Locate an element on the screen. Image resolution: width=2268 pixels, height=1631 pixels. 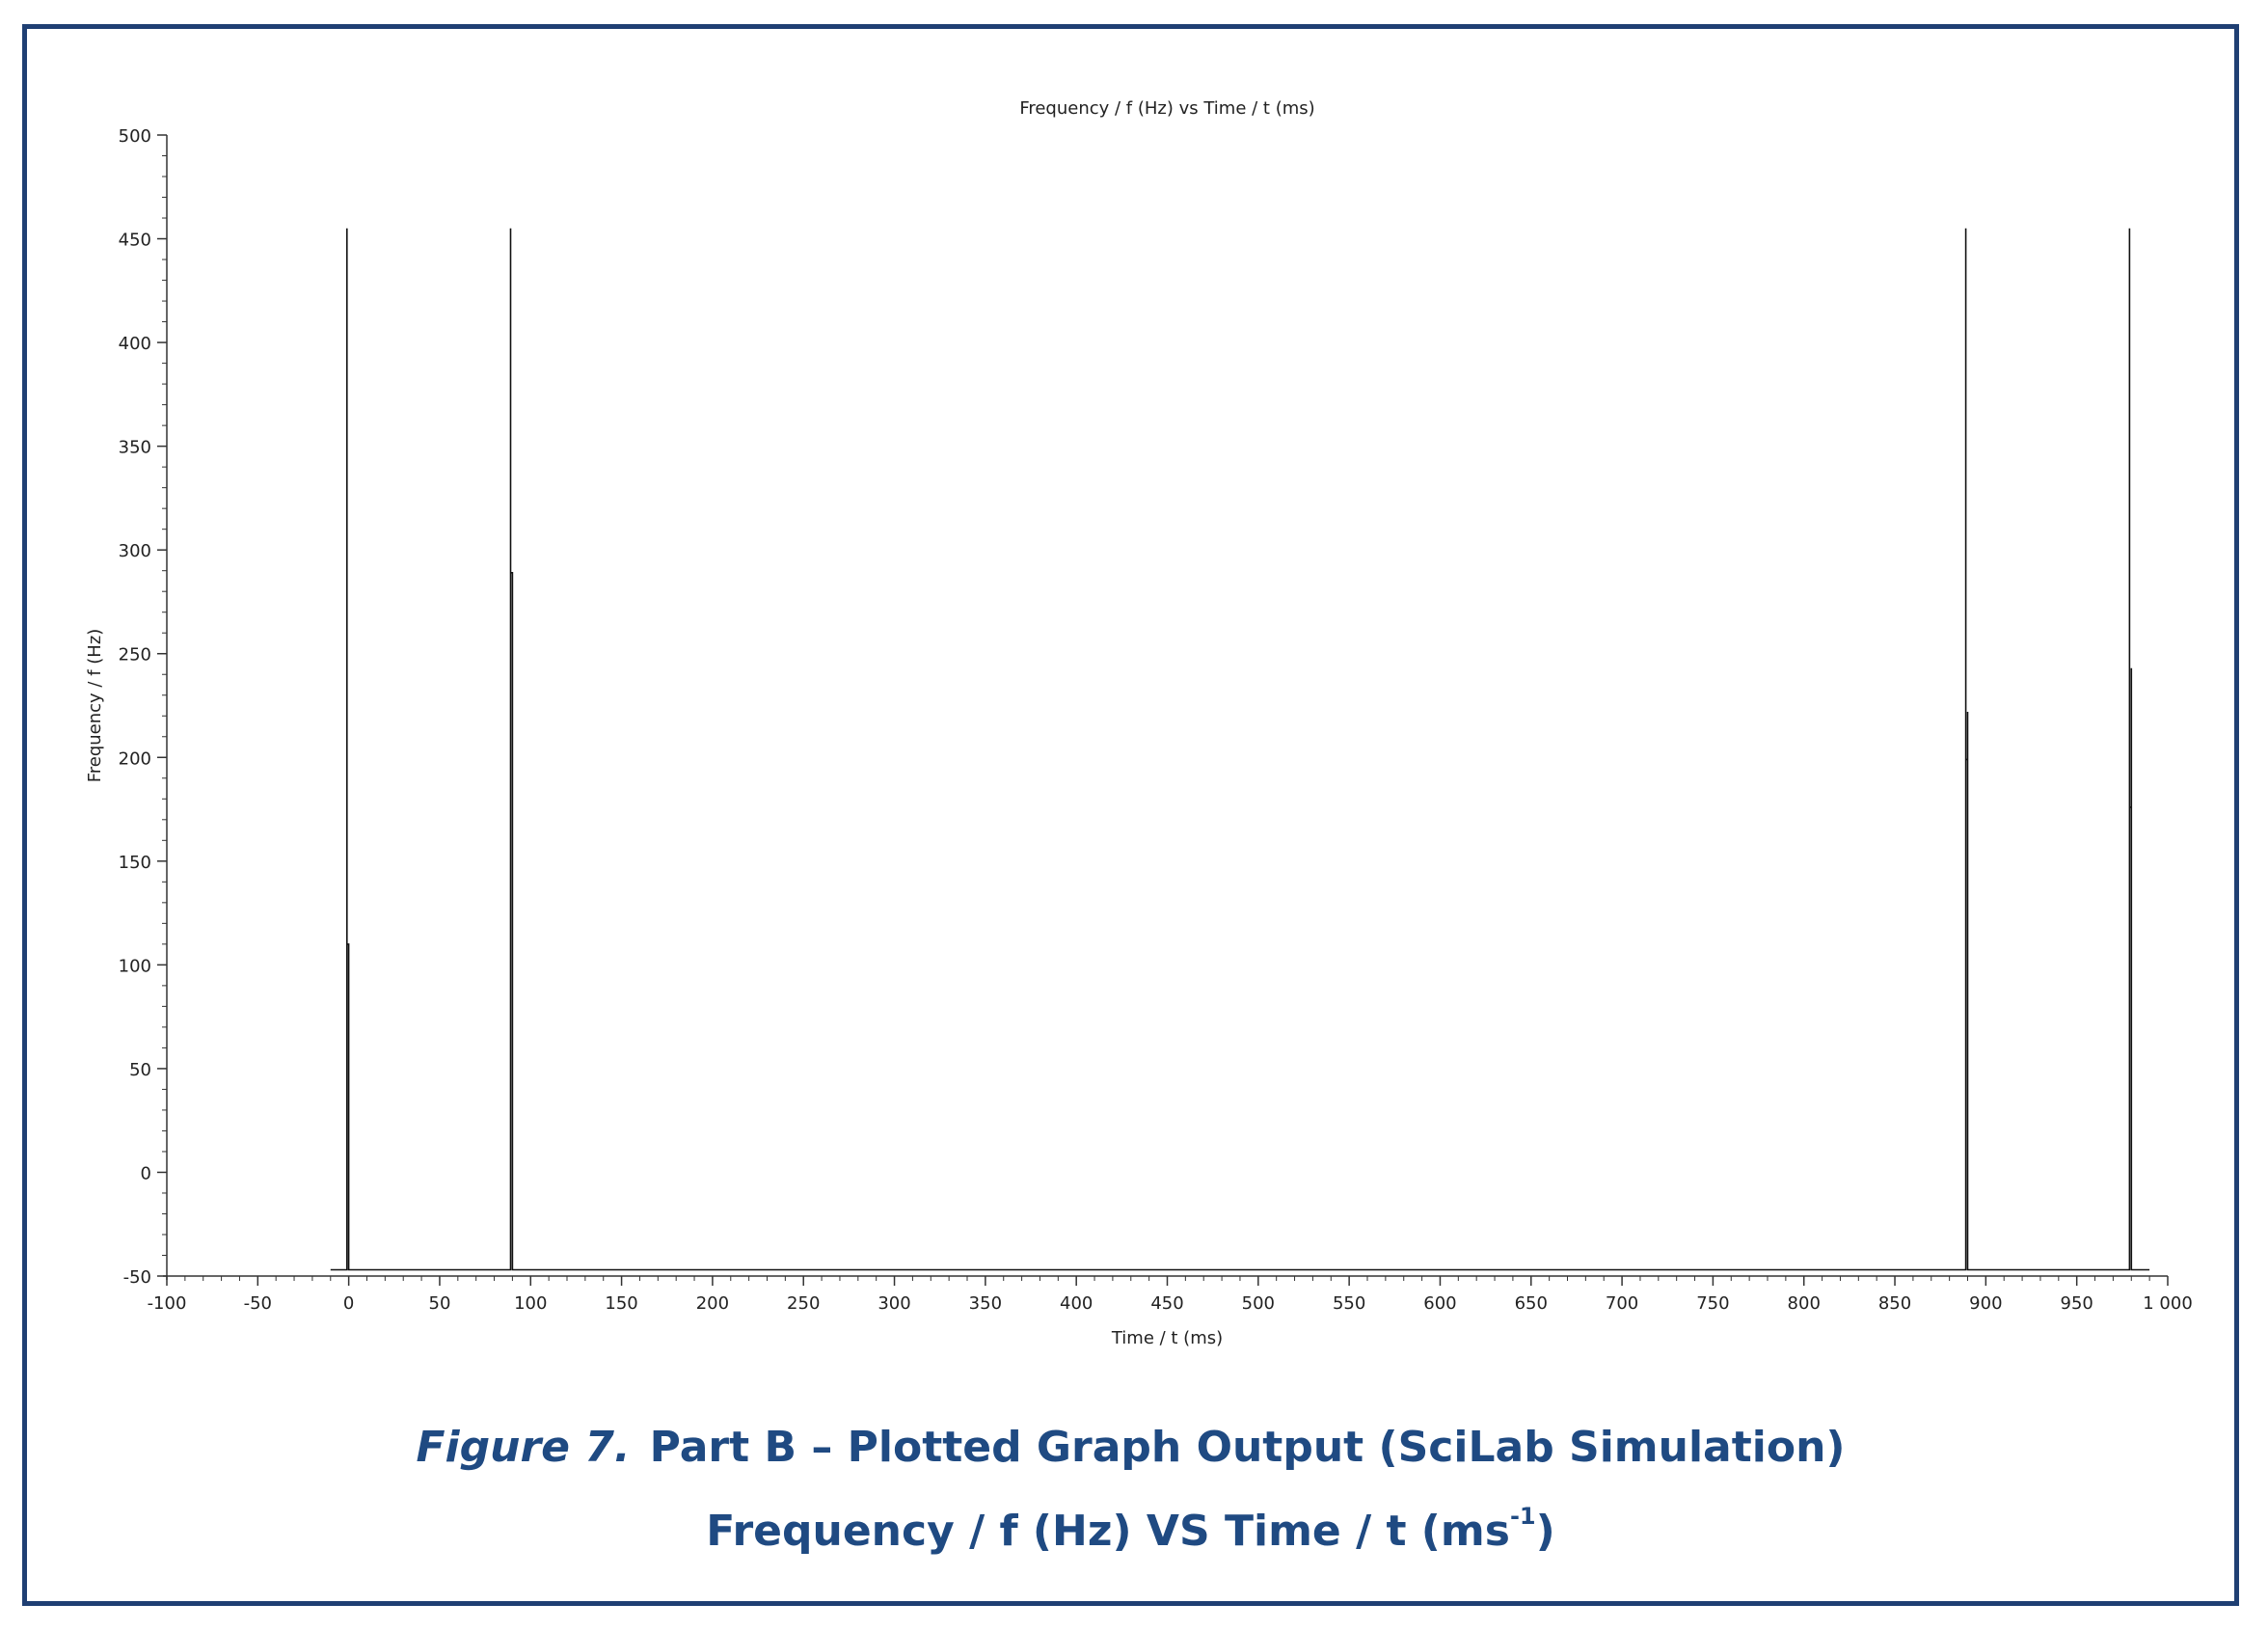
figure-label: Figure 7. is located at coordinates (523, 1447).